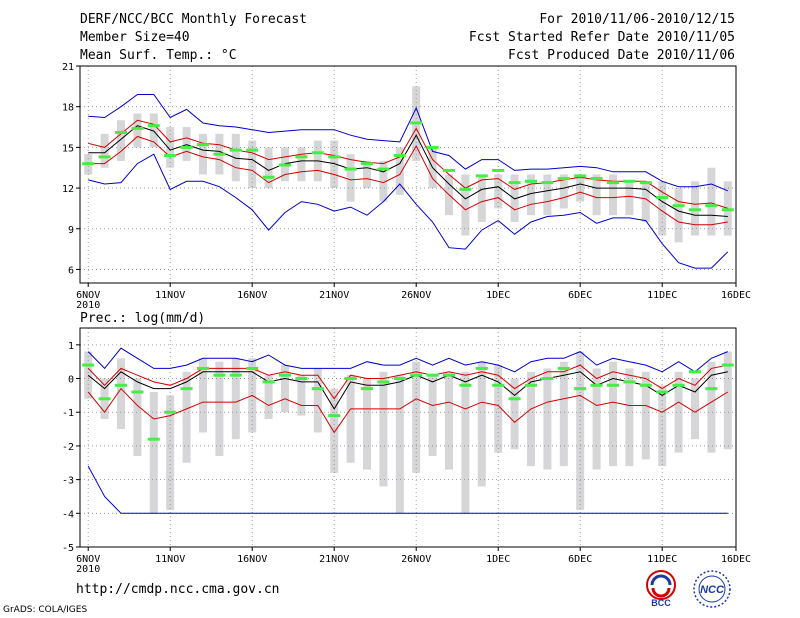  I want to click on series-mean-line, so click(408, 171).